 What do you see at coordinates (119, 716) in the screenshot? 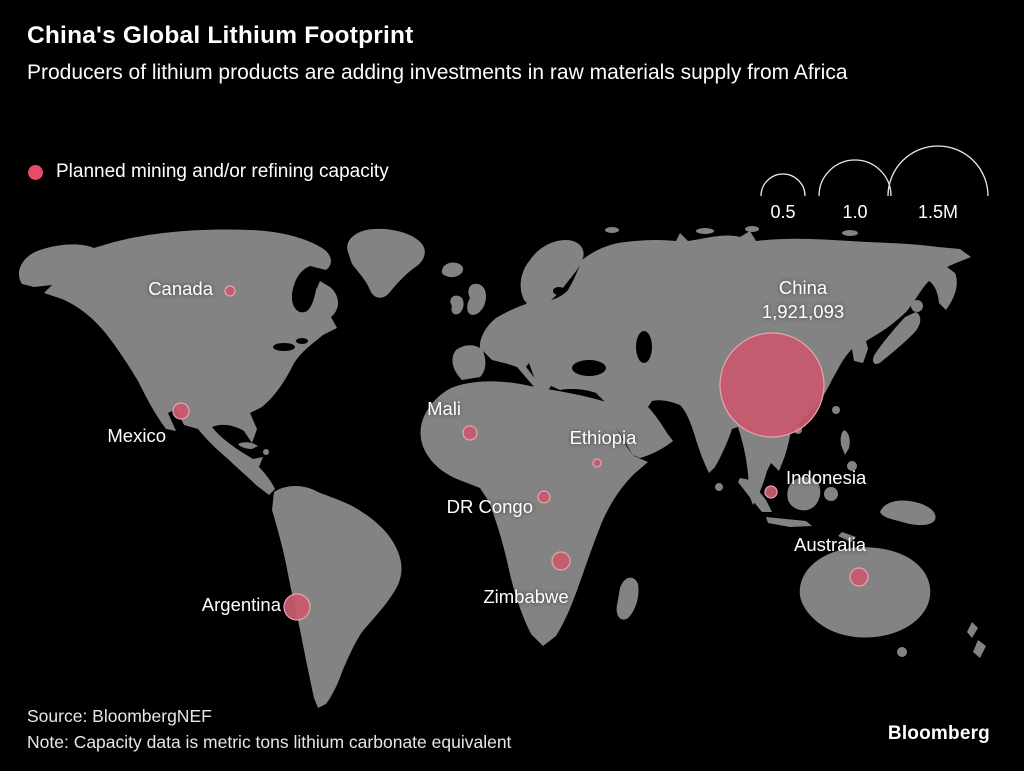
I see `source-line: Source: BloombergNEF` at bounding box center [119, 716].